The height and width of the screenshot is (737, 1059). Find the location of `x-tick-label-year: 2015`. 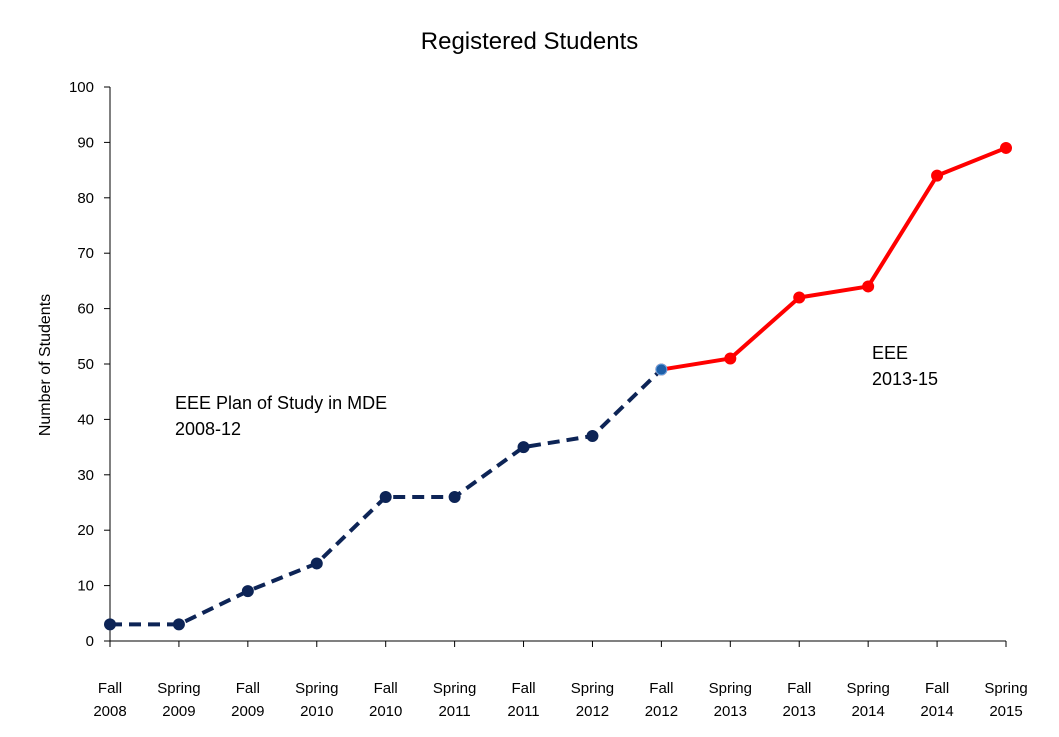

x-tick-label-year: 2015 is located at coordinates (1005, 711).